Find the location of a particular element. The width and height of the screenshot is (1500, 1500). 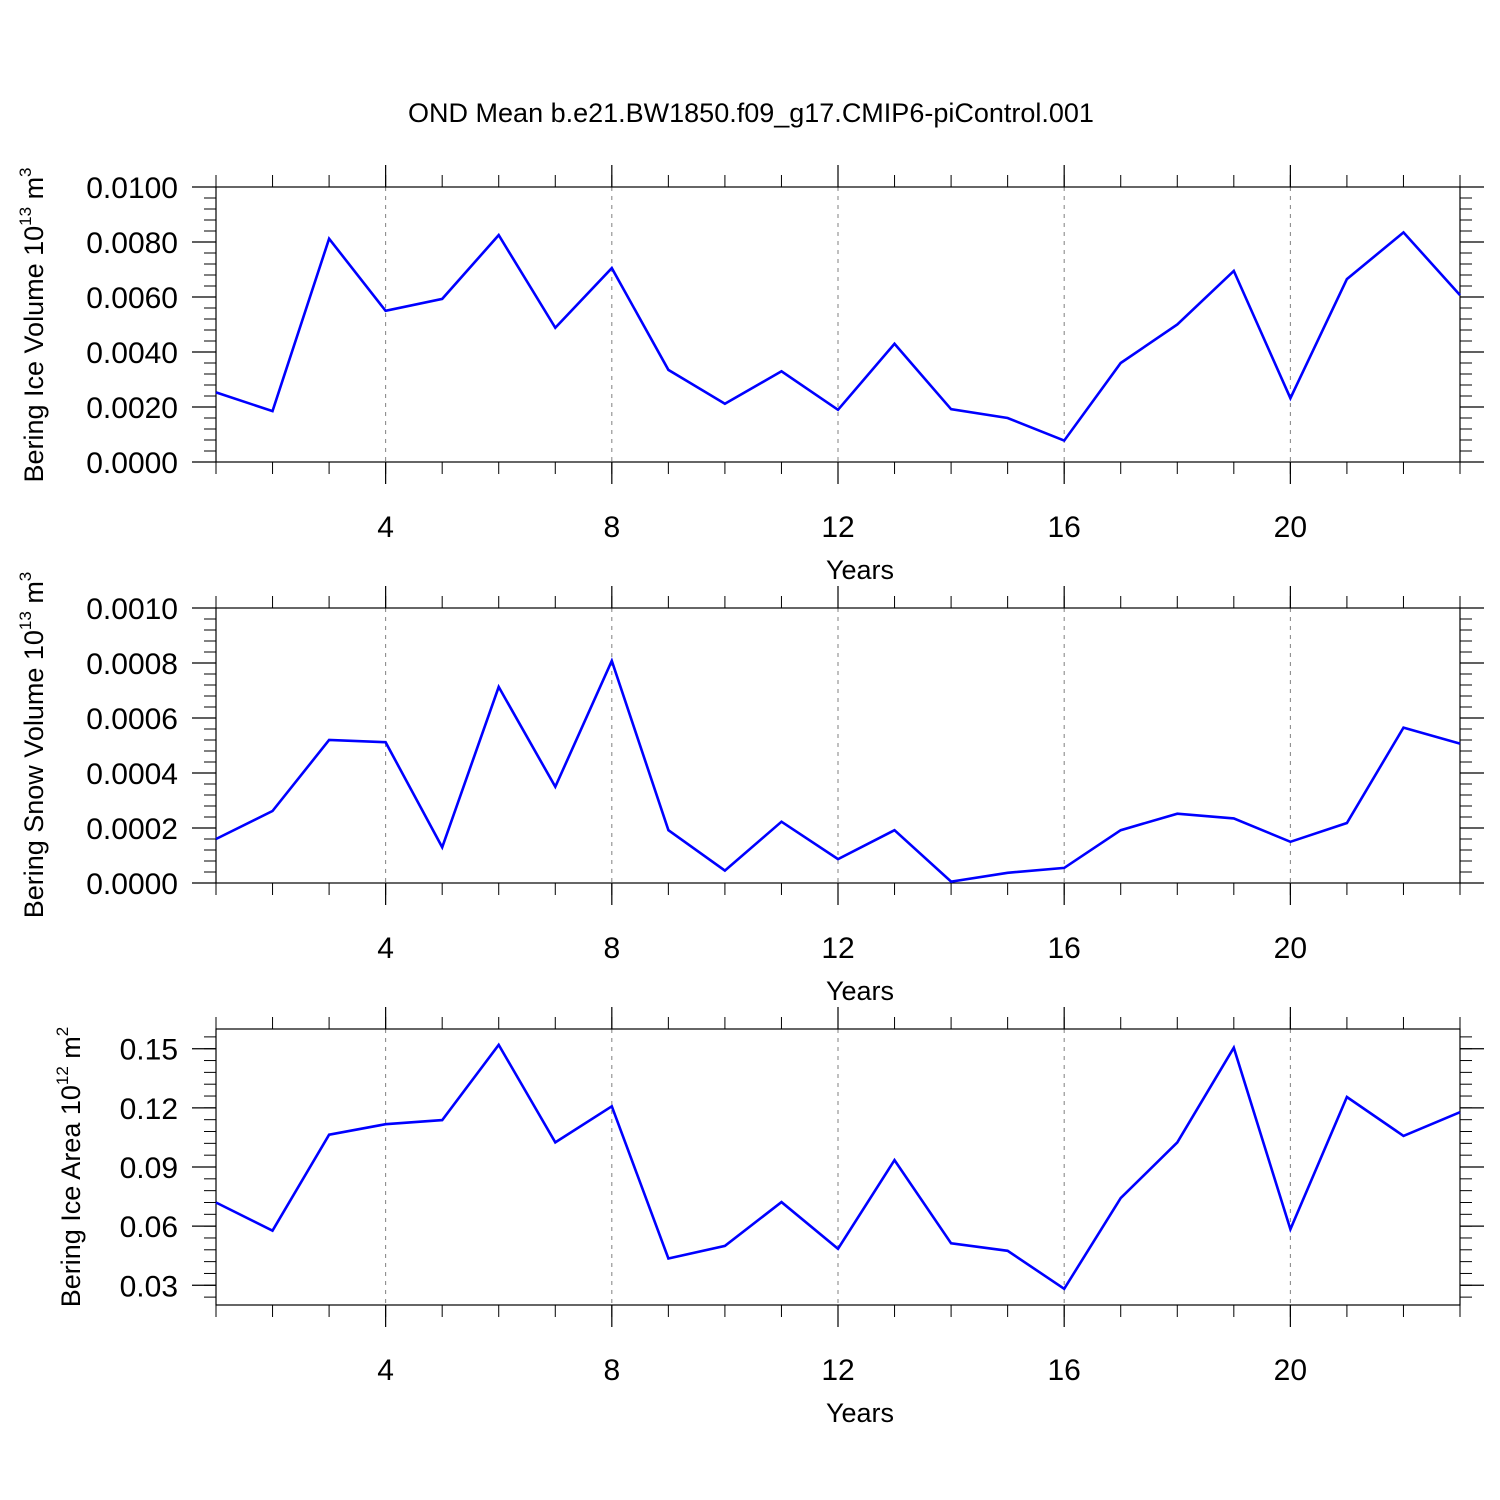

y-tick-label: 0.0020 is located at coordinates (132, 408).